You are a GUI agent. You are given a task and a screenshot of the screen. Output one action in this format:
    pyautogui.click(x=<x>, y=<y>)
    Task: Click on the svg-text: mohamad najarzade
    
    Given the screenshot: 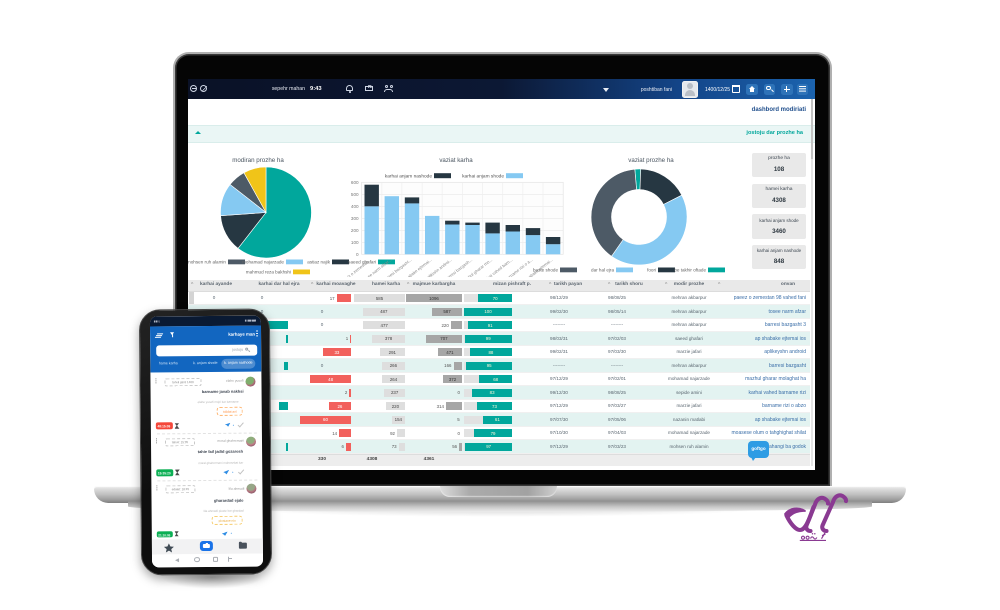 What is the action you would take?
    pyautogui.click(x=263, y=262)
    